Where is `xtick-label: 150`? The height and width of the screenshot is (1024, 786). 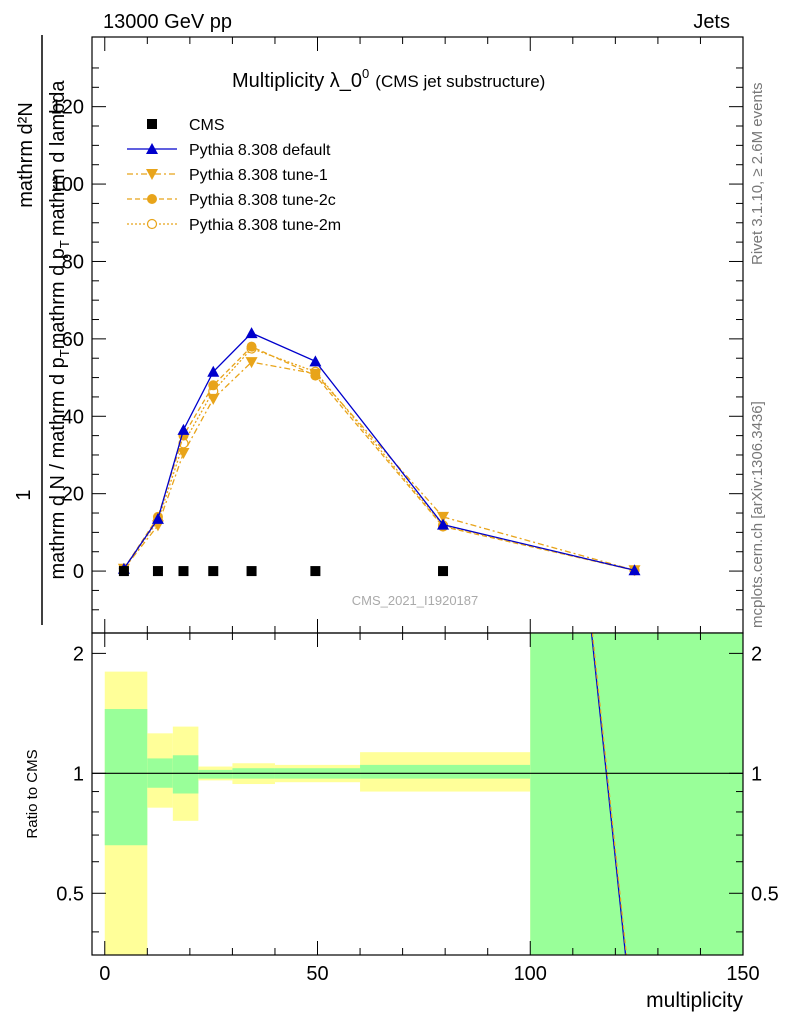 xtick-label: 150 is located at coordinates (742, 974).